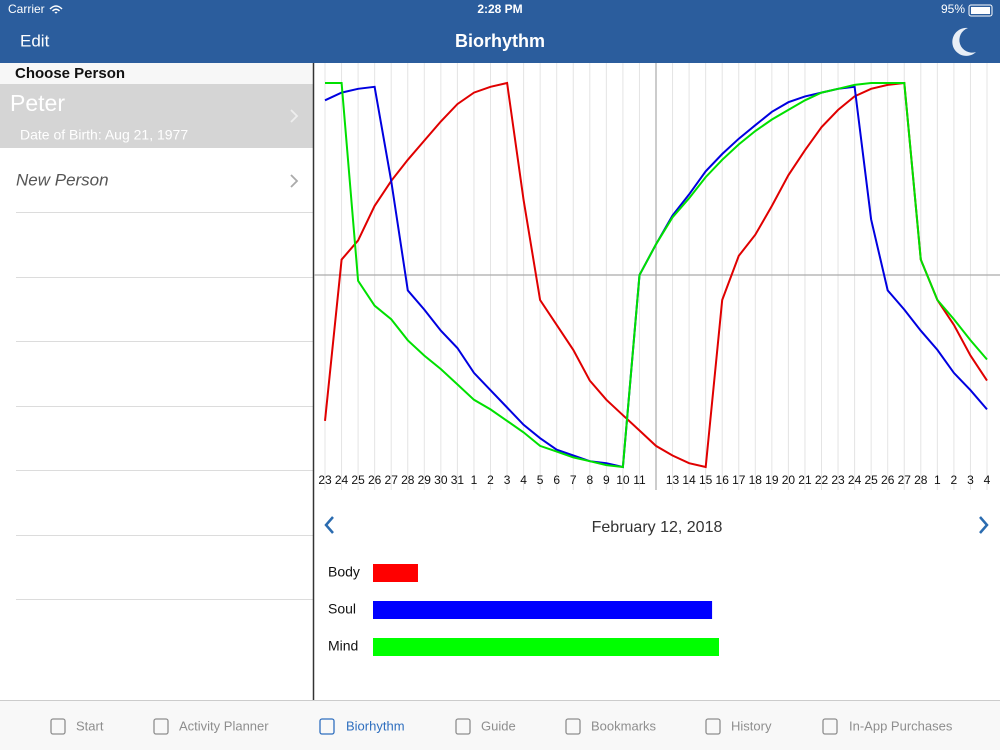 This screenshot has height=750, width=1000. Describe the element at coordinates (441, 480) in the screenshot. I see `x-tick-label: 30` at that location.